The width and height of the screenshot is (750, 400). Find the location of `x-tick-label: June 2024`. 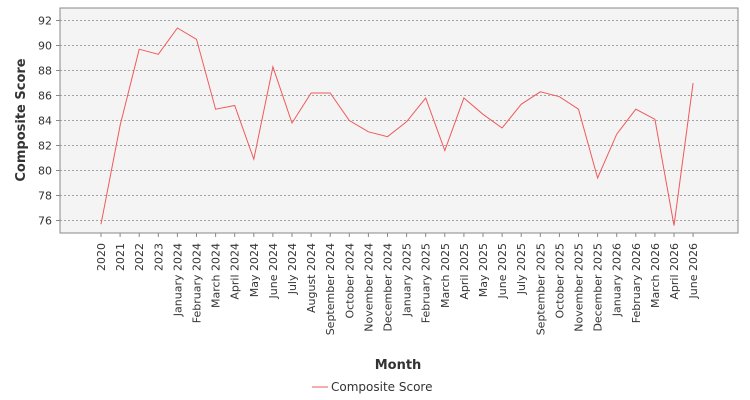

x-tick-label: June 2024 is located at coordinates (273, 271).